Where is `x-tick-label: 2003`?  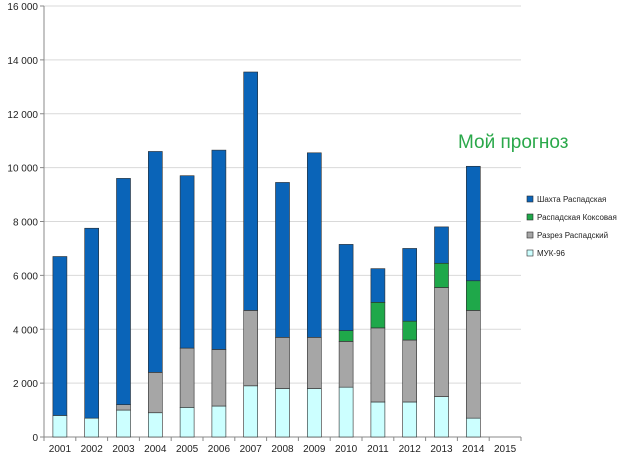 x-tick-label: 2003 is located at coordinates (123, 449).